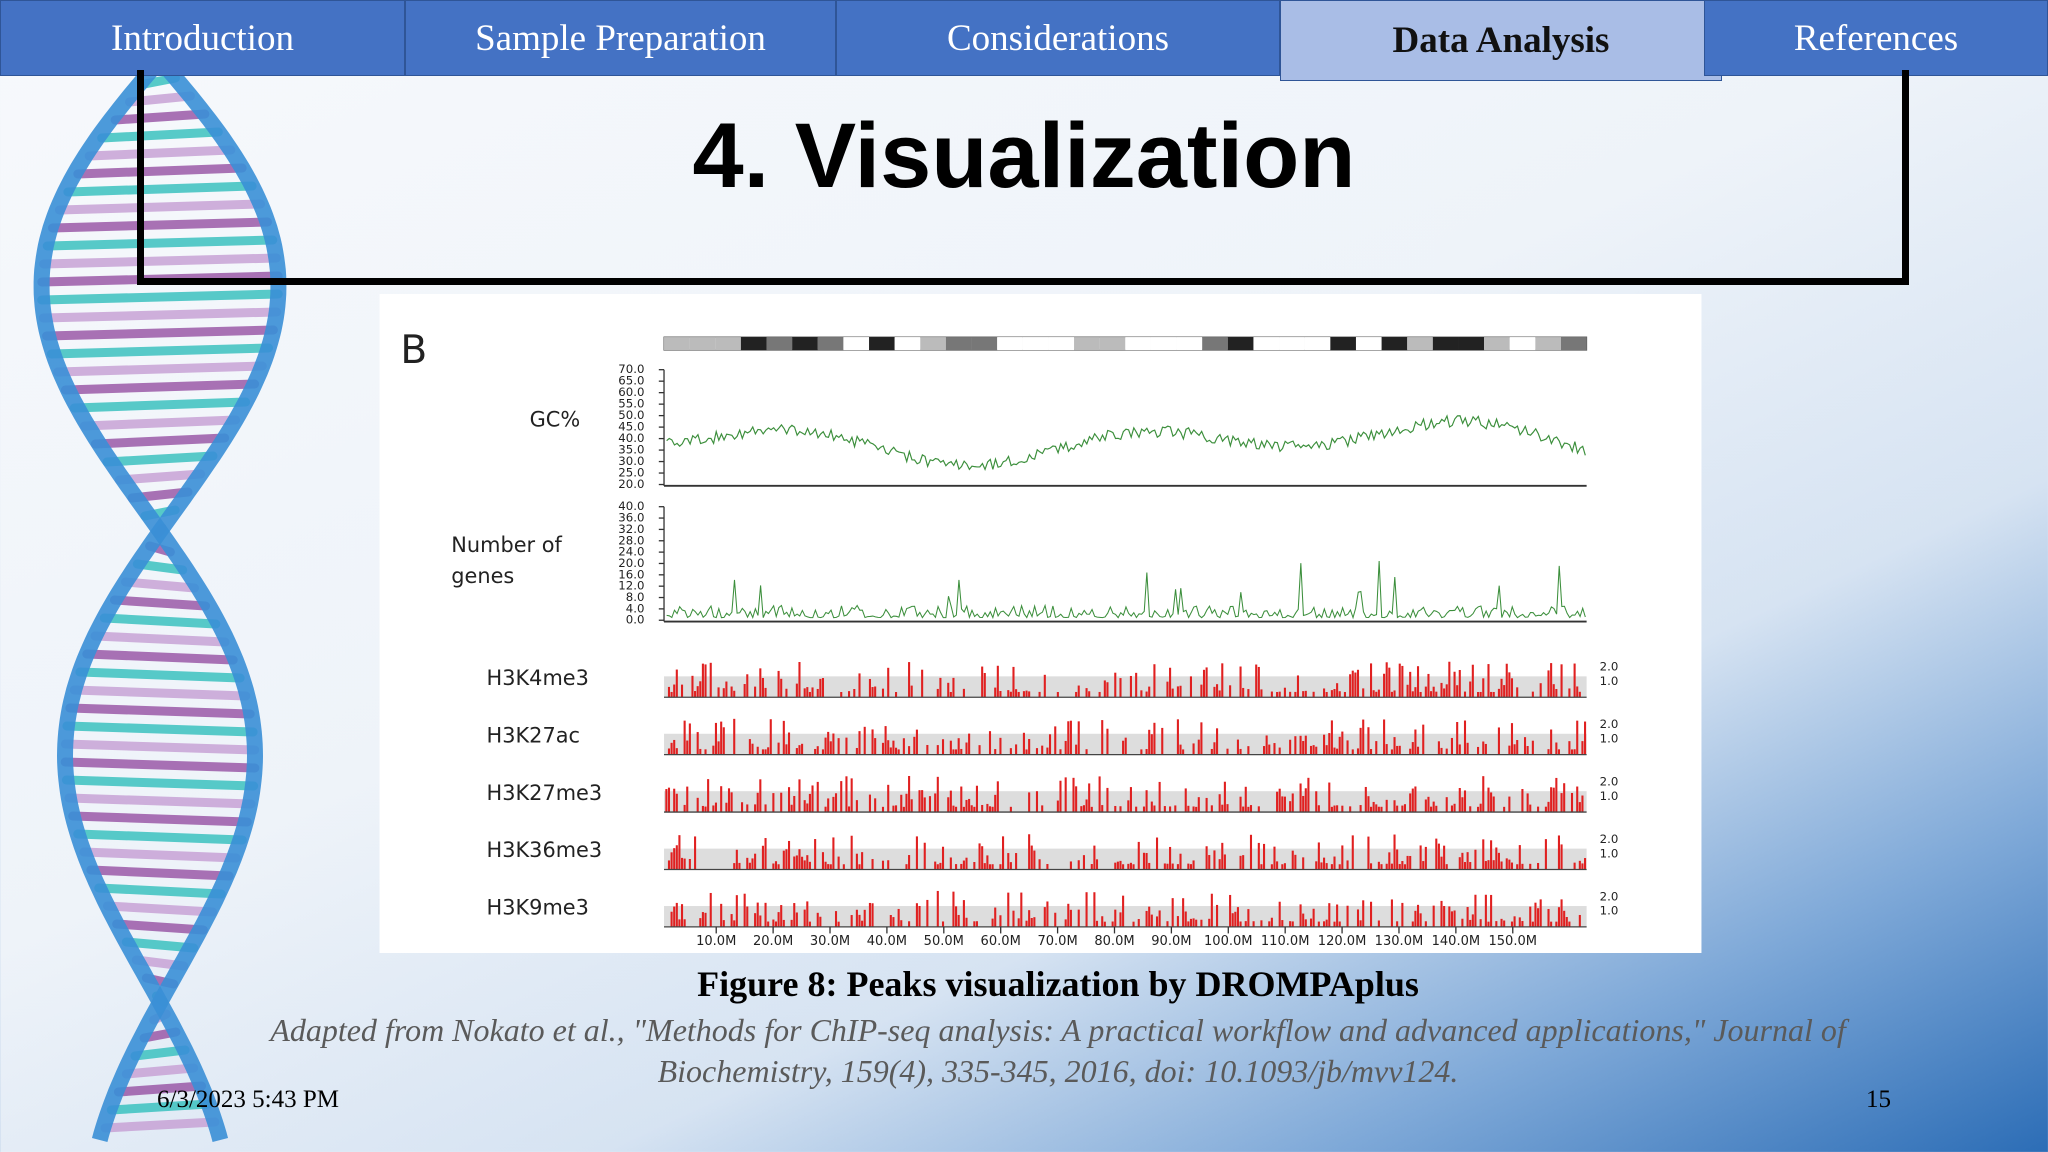 This screenshot has width=2048, height=1152. What do you see at coordinates (545, 793) in the screenshot?
I see `track-name: H3K27me3` at bounding box center [545, 793].